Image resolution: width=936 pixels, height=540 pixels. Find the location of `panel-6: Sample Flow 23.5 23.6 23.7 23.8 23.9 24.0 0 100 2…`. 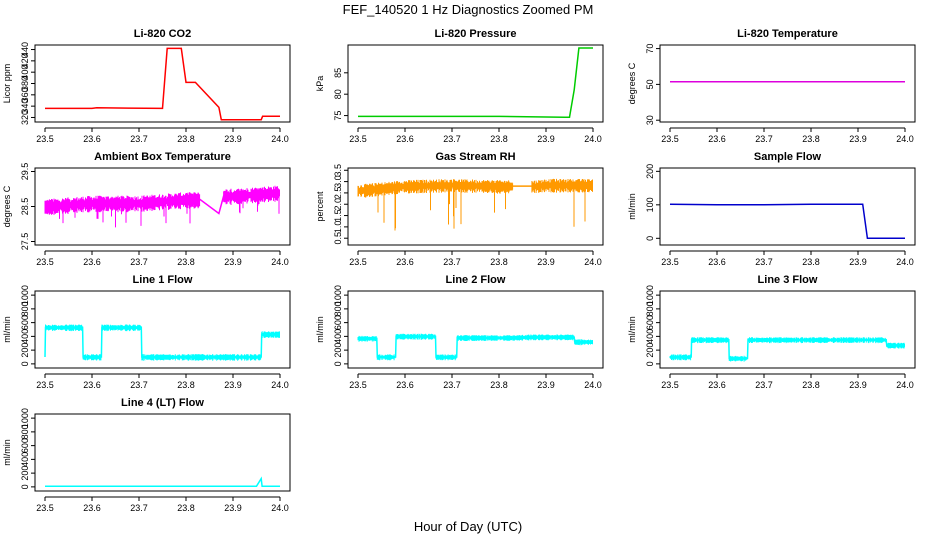

panel-6: Sample Flow 23.5 23.6 23.7 23.8 23.9 24.0 0 100 2… is located at coordinates (771, 209).